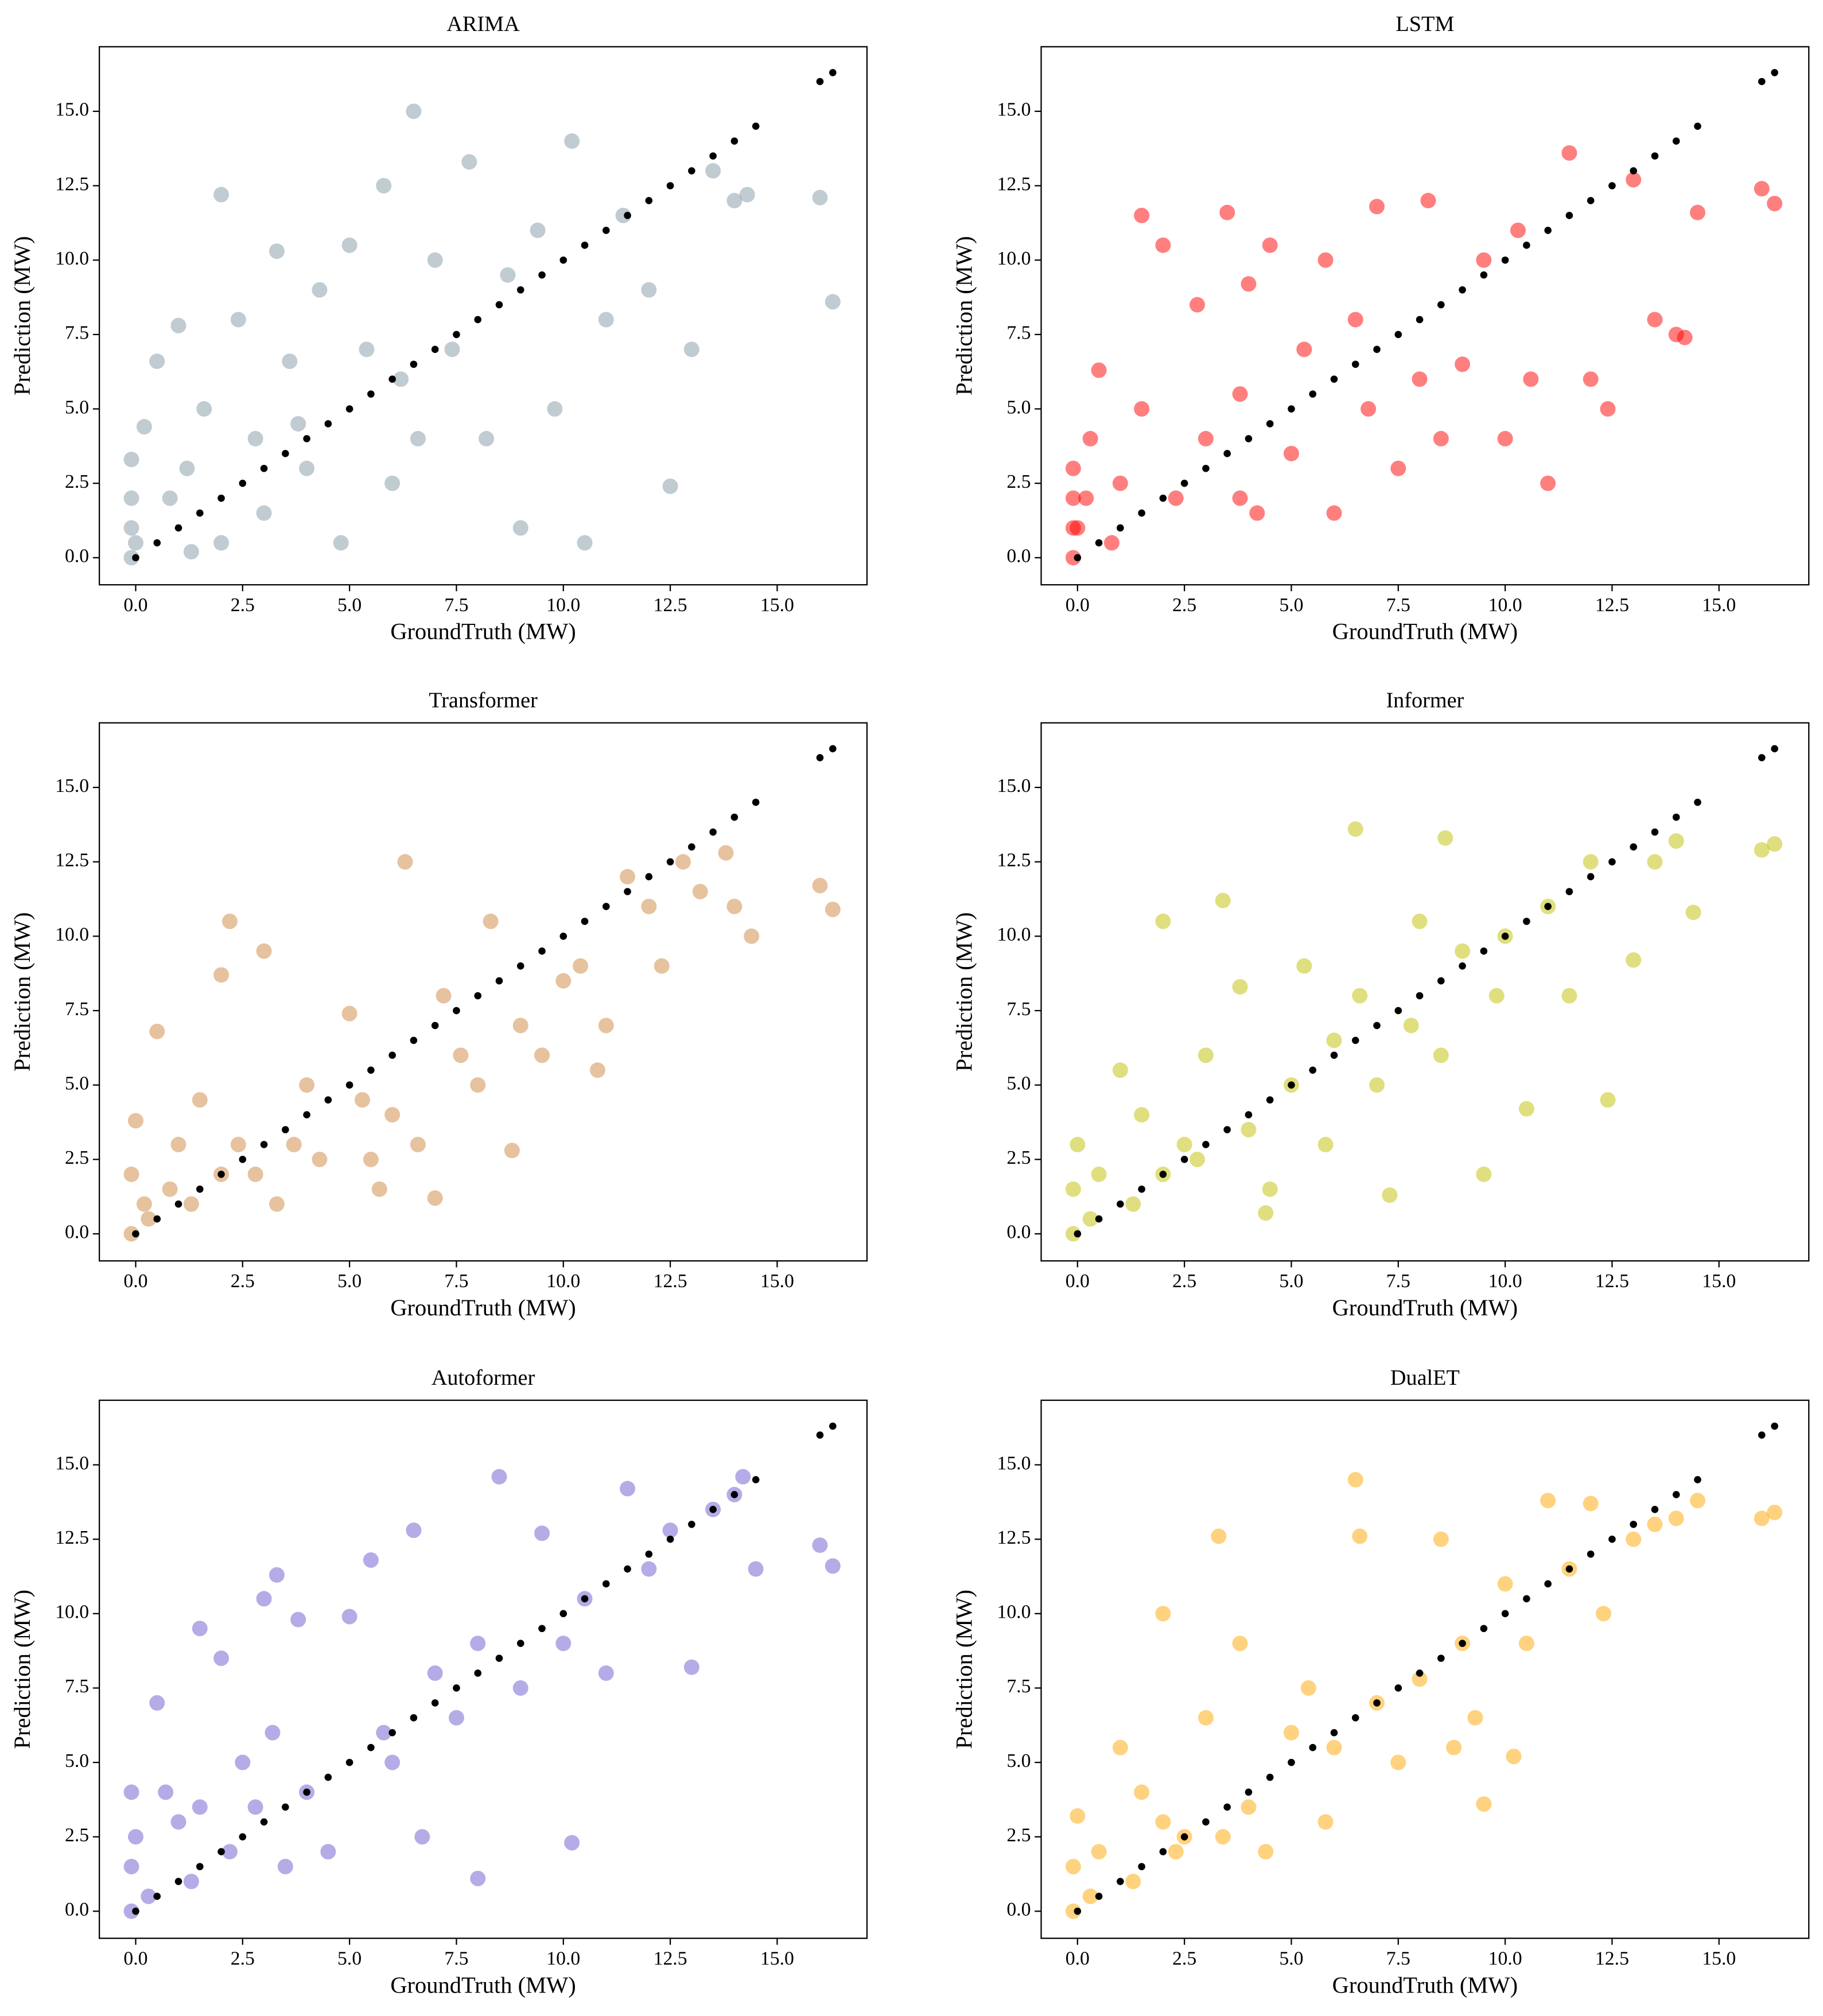 The width and height of the screenshot is (1823, 2016). What do you see at coordinates (77, 1835) in the screenshot?
I see `y-tick-label: 2.5` at bounding box center [77, 1835].